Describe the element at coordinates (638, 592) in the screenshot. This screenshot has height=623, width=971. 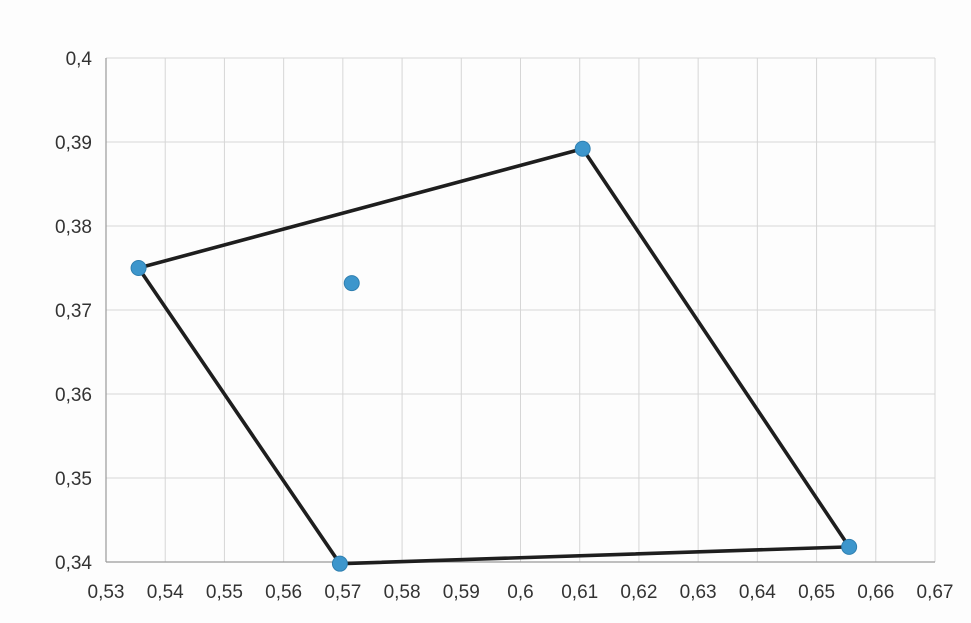
I see `x-tick-label: 0,62` at that location.